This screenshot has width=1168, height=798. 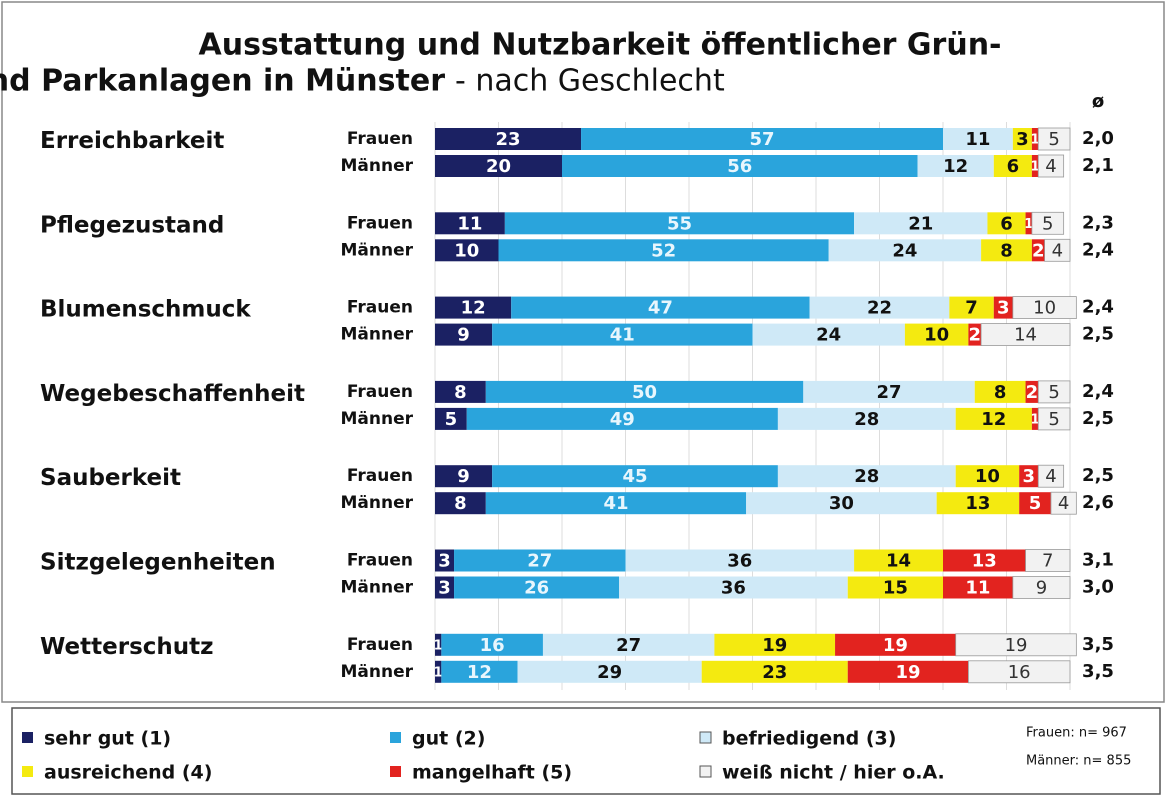 I want to click on legend-label: ausreichend (4), so click(x=128, y=773).